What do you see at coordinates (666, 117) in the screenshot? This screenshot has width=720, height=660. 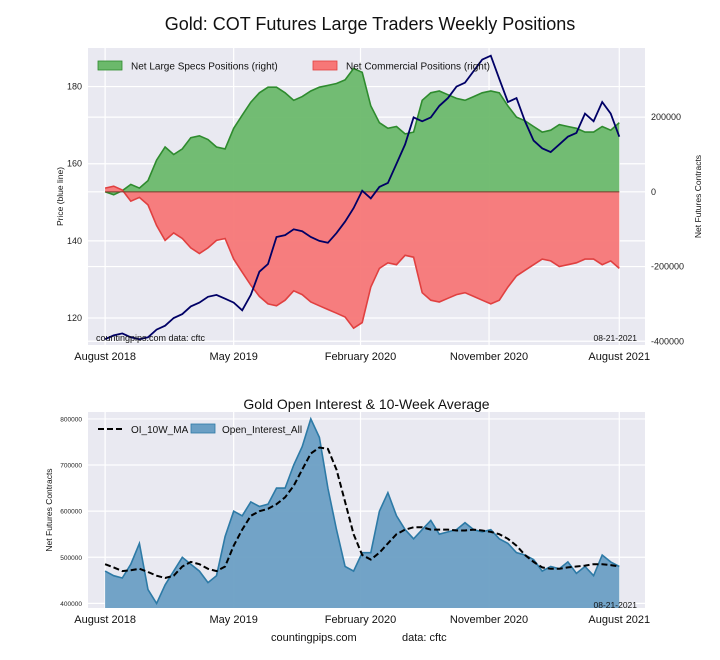 I see `y-tick-label-right: 200000` at bounding box center [666, 117].